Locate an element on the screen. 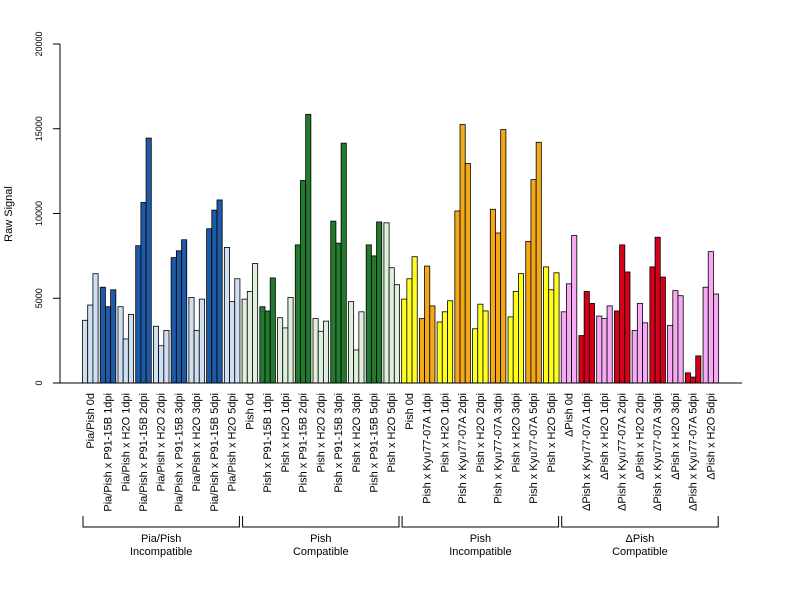  x-tick-label: Pia/Pish x H2O 5dpi is located at coordinates (233, 442).